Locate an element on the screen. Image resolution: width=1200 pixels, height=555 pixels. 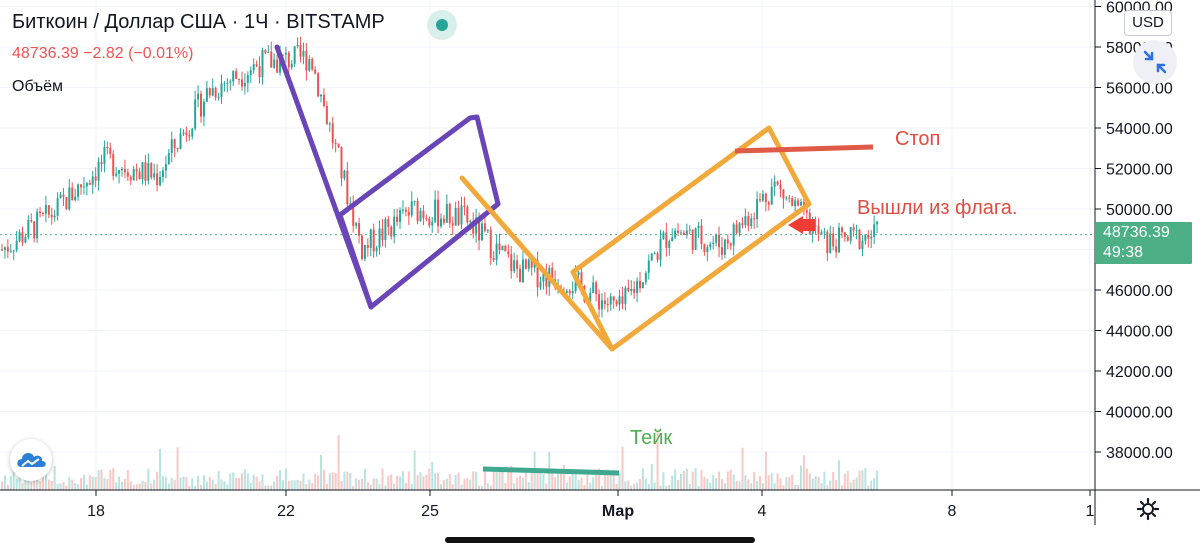
volume-indicator-label: Объём is located at coordinates (37, 86).